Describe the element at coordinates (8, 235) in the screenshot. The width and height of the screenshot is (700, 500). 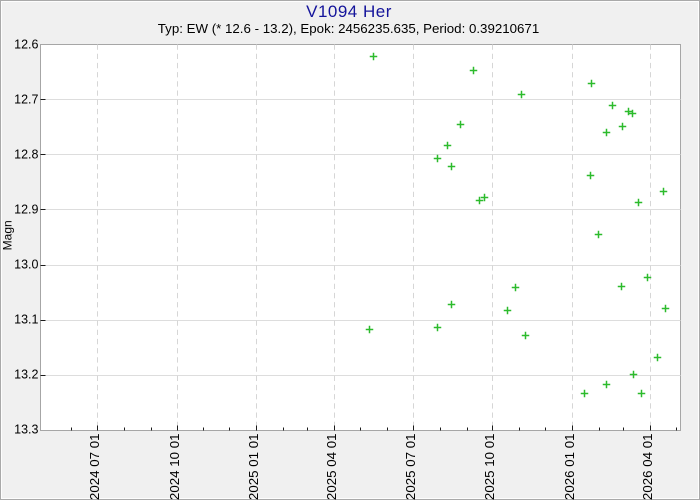
I see `svg-text: Magn` at that location.